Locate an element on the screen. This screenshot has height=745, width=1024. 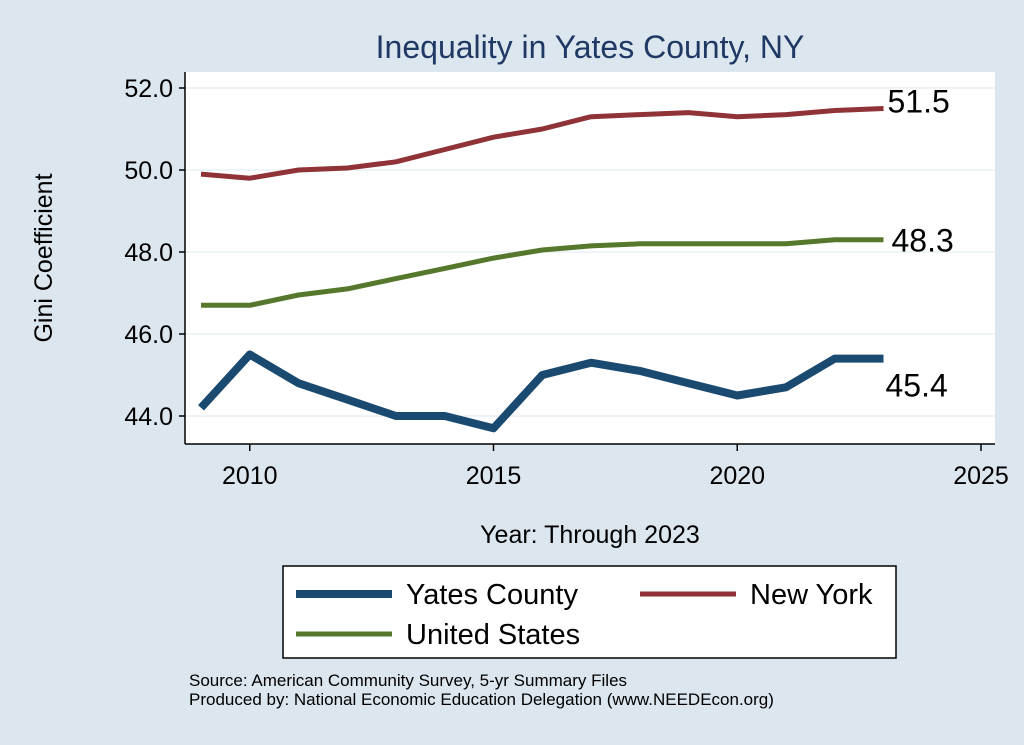
series-end-labels: 45.4 51.5 48.3 is located at coordinates (920, 244).